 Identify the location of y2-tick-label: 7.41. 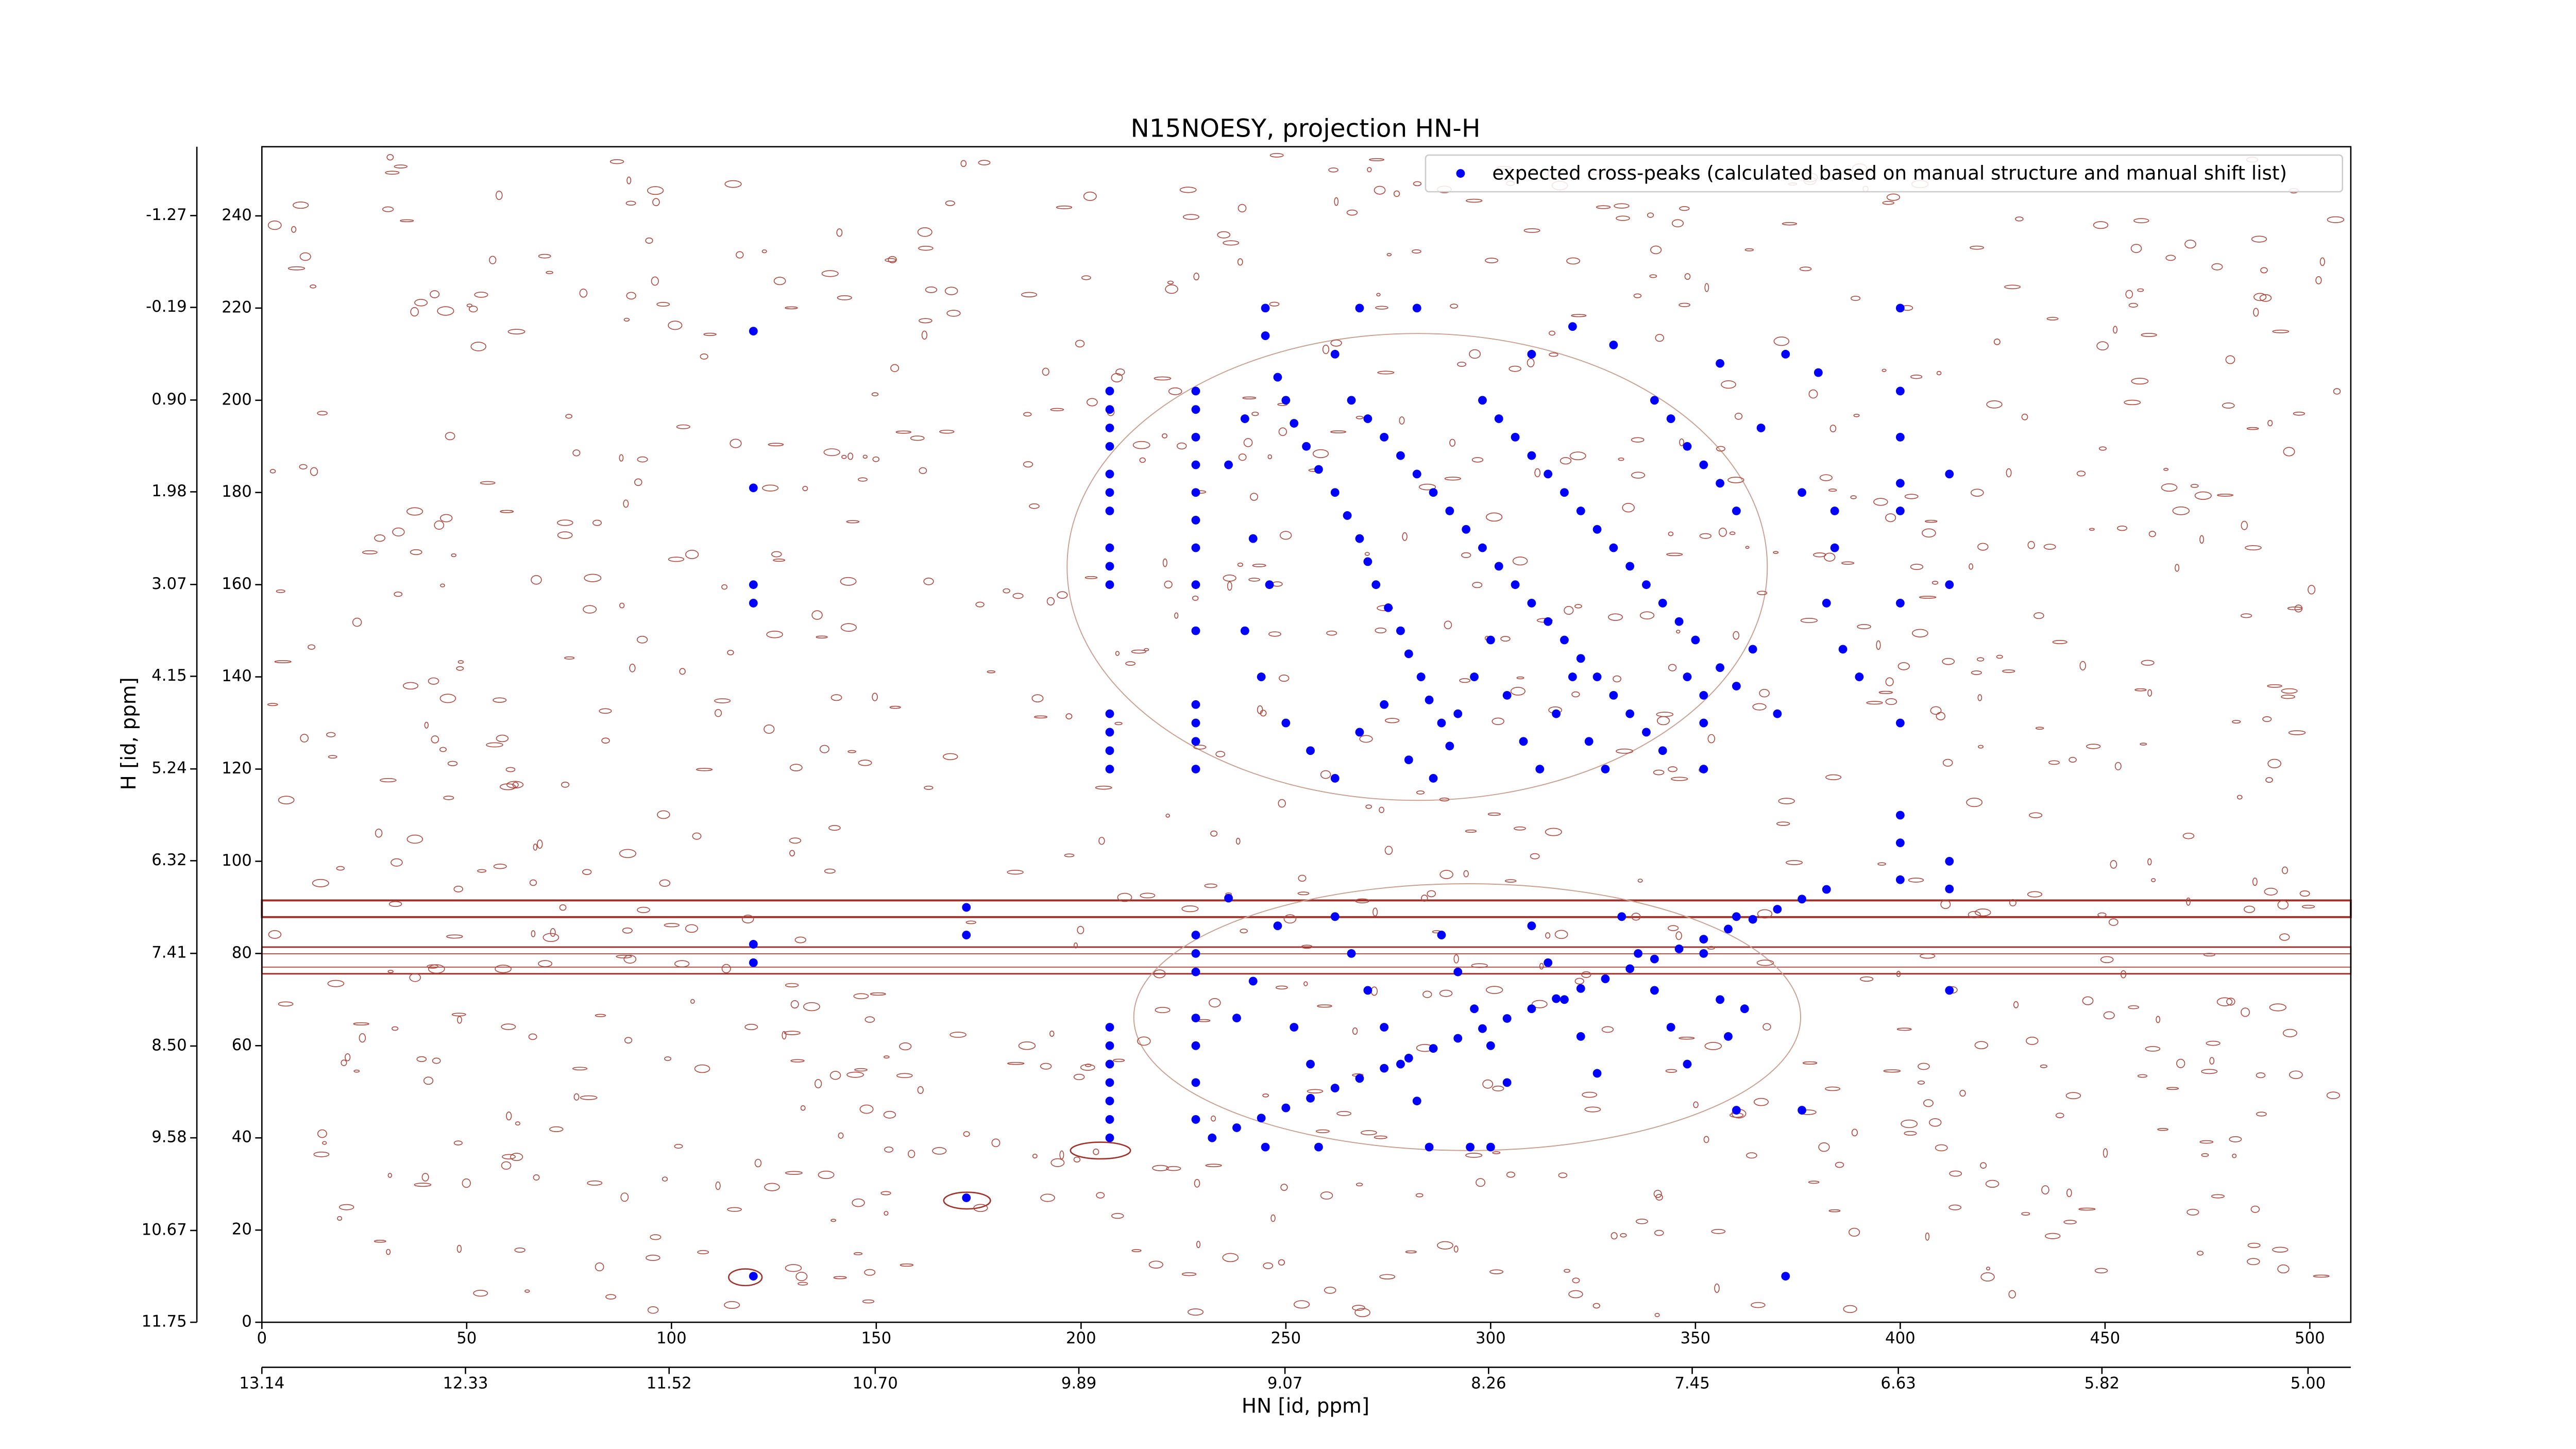
(169, 952).